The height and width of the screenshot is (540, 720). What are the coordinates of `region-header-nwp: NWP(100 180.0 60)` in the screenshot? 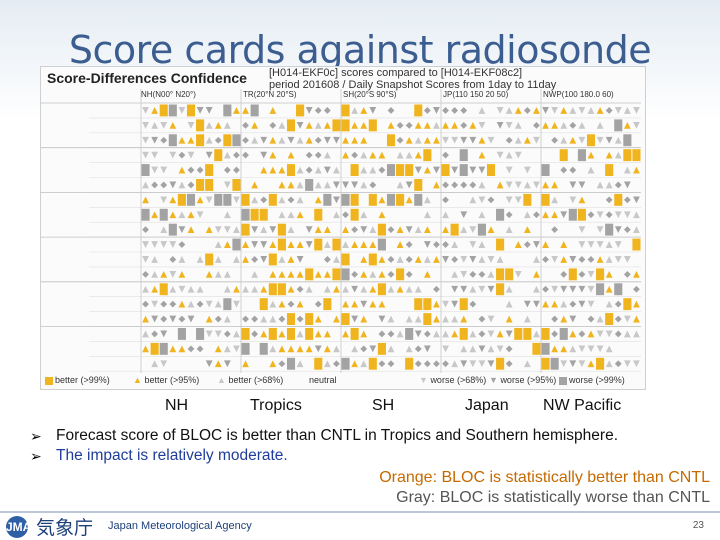 It's located at (578, 94).